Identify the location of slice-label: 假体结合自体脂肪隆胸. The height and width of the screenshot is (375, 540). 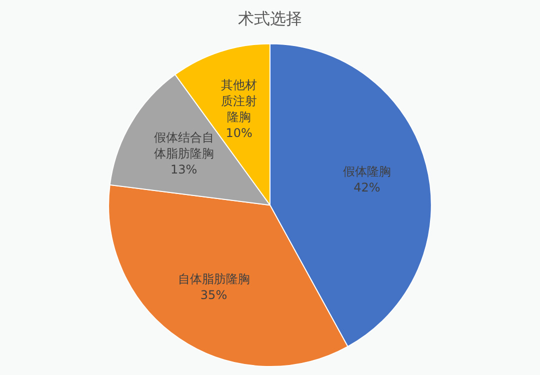
(184, 145).